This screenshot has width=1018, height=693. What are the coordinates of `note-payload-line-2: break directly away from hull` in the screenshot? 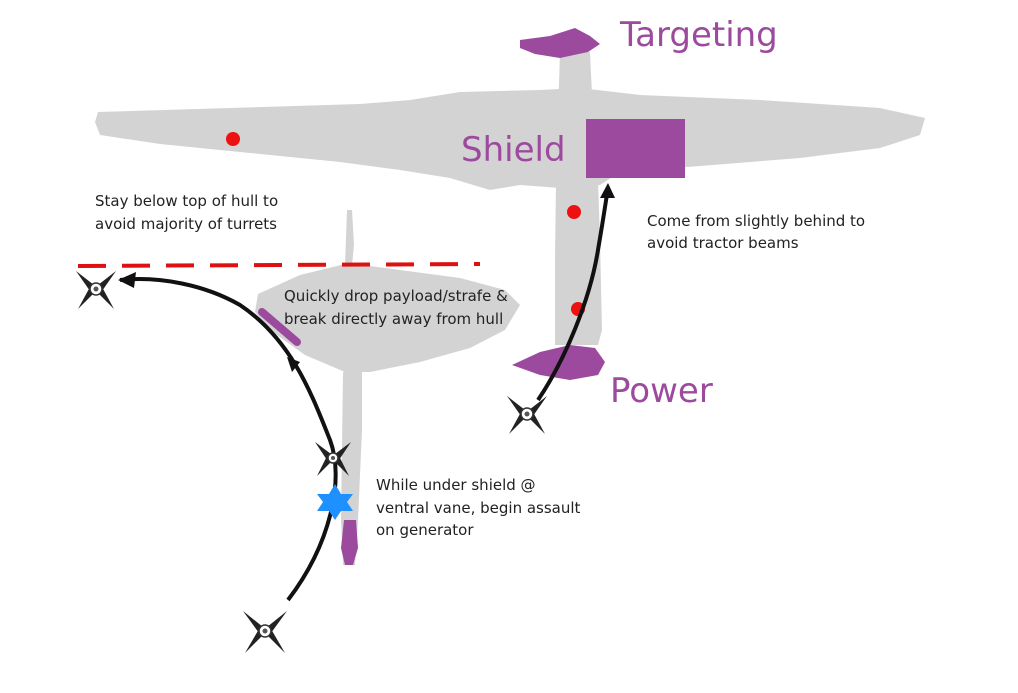 It's located at (393, 319).